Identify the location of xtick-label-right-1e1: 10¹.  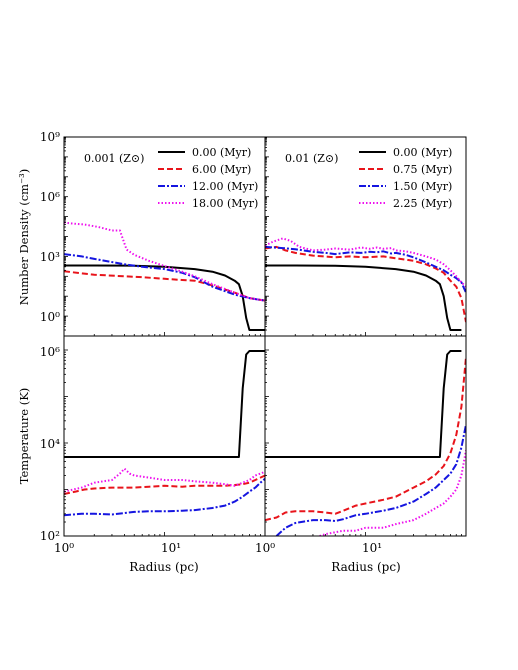
(372, 548).